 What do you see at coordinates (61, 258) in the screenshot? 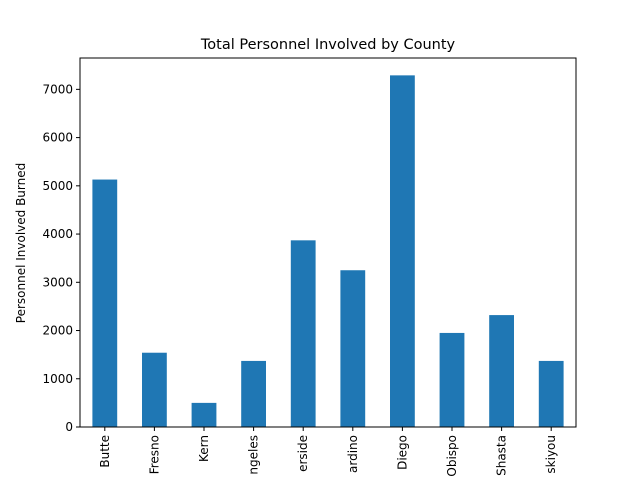
I see `y-ticks-group: 0 1000 2000 3000 4000 5000 6000 7000` at bounding box center [61, 258].